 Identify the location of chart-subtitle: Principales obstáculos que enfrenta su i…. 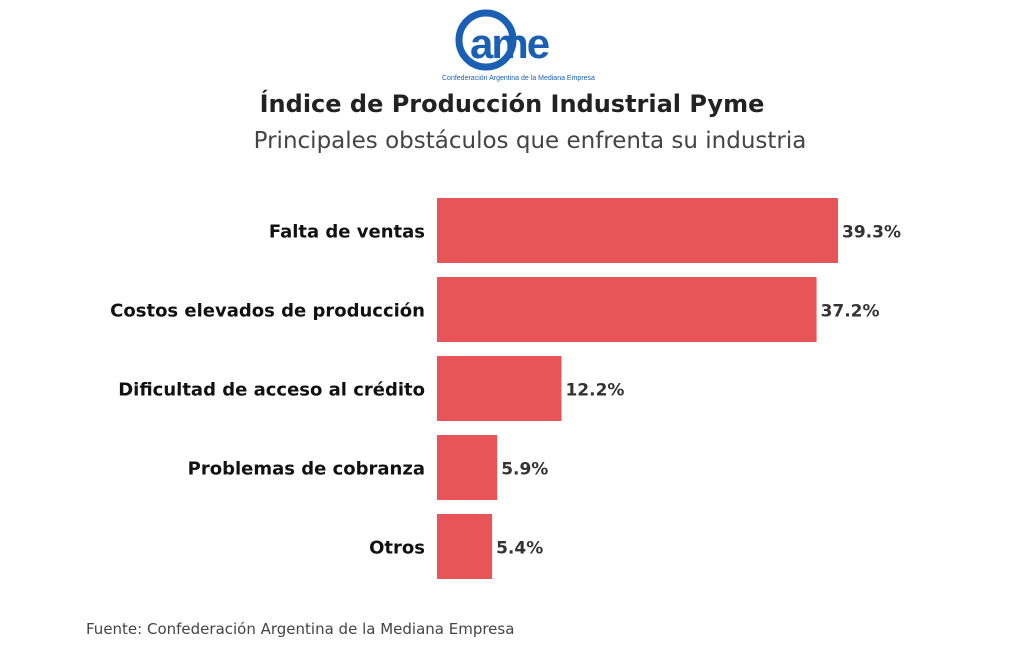
(530, 141).